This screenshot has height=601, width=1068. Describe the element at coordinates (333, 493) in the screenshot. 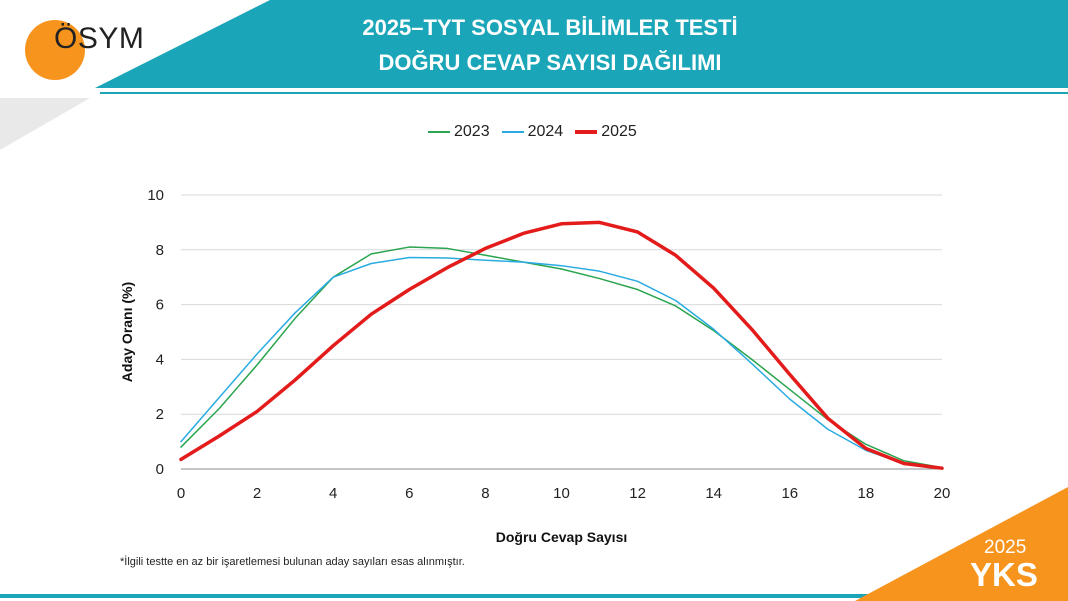

I see `x-tick-label: 4` at that location.